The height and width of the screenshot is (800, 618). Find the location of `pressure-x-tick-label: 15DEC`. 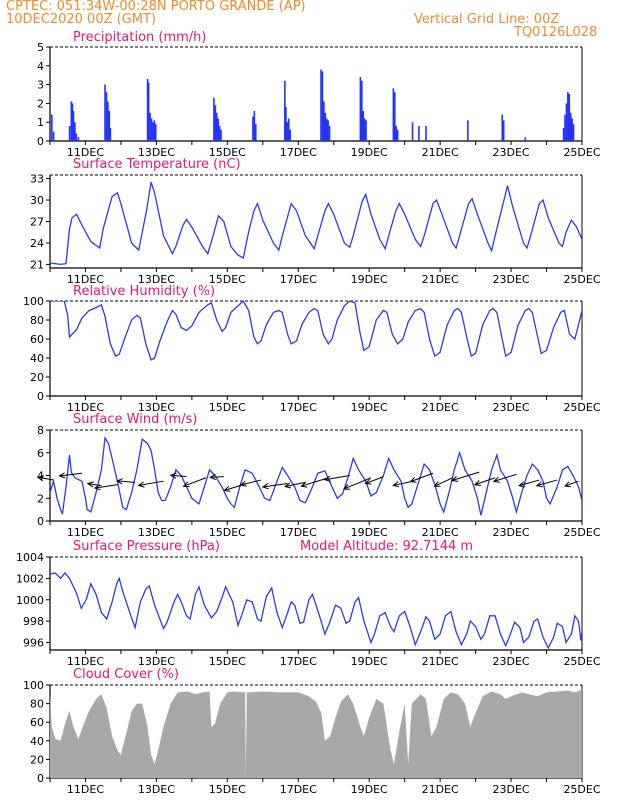

pressure-x-tick-label: 15DEC is located at coordinates (227, 661).